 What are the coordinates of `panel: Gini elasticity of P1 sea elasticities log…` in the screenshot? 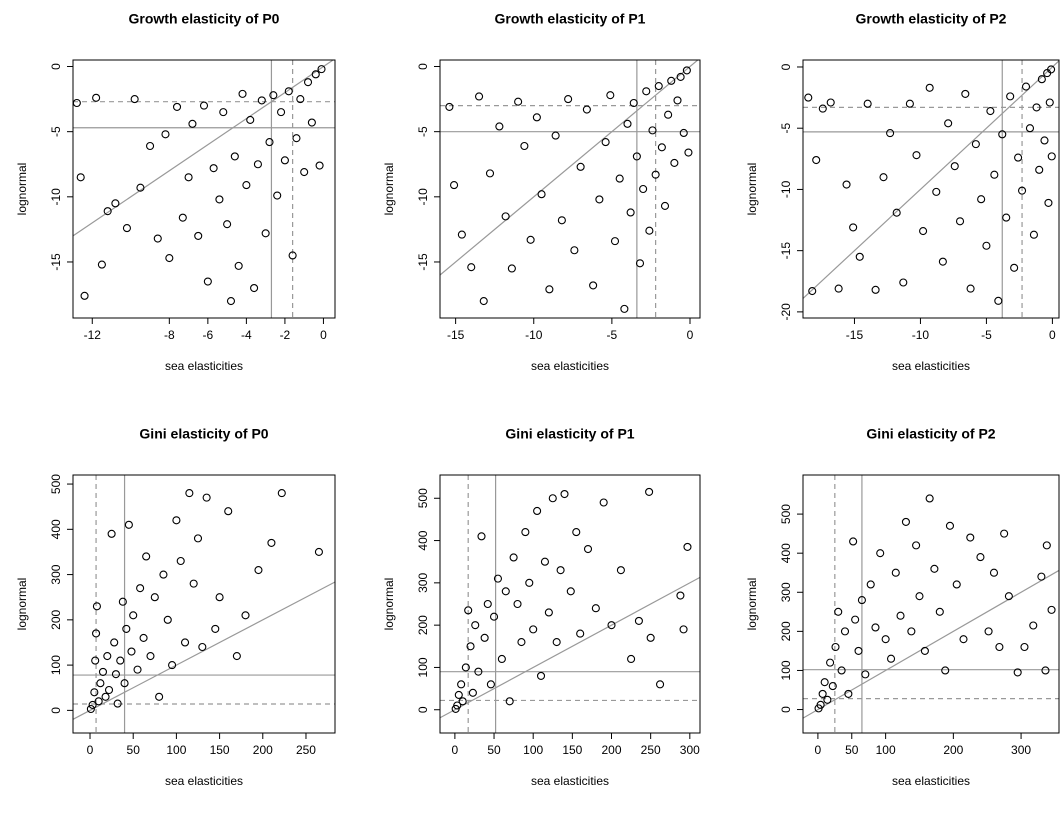 It's located at (541, 607).